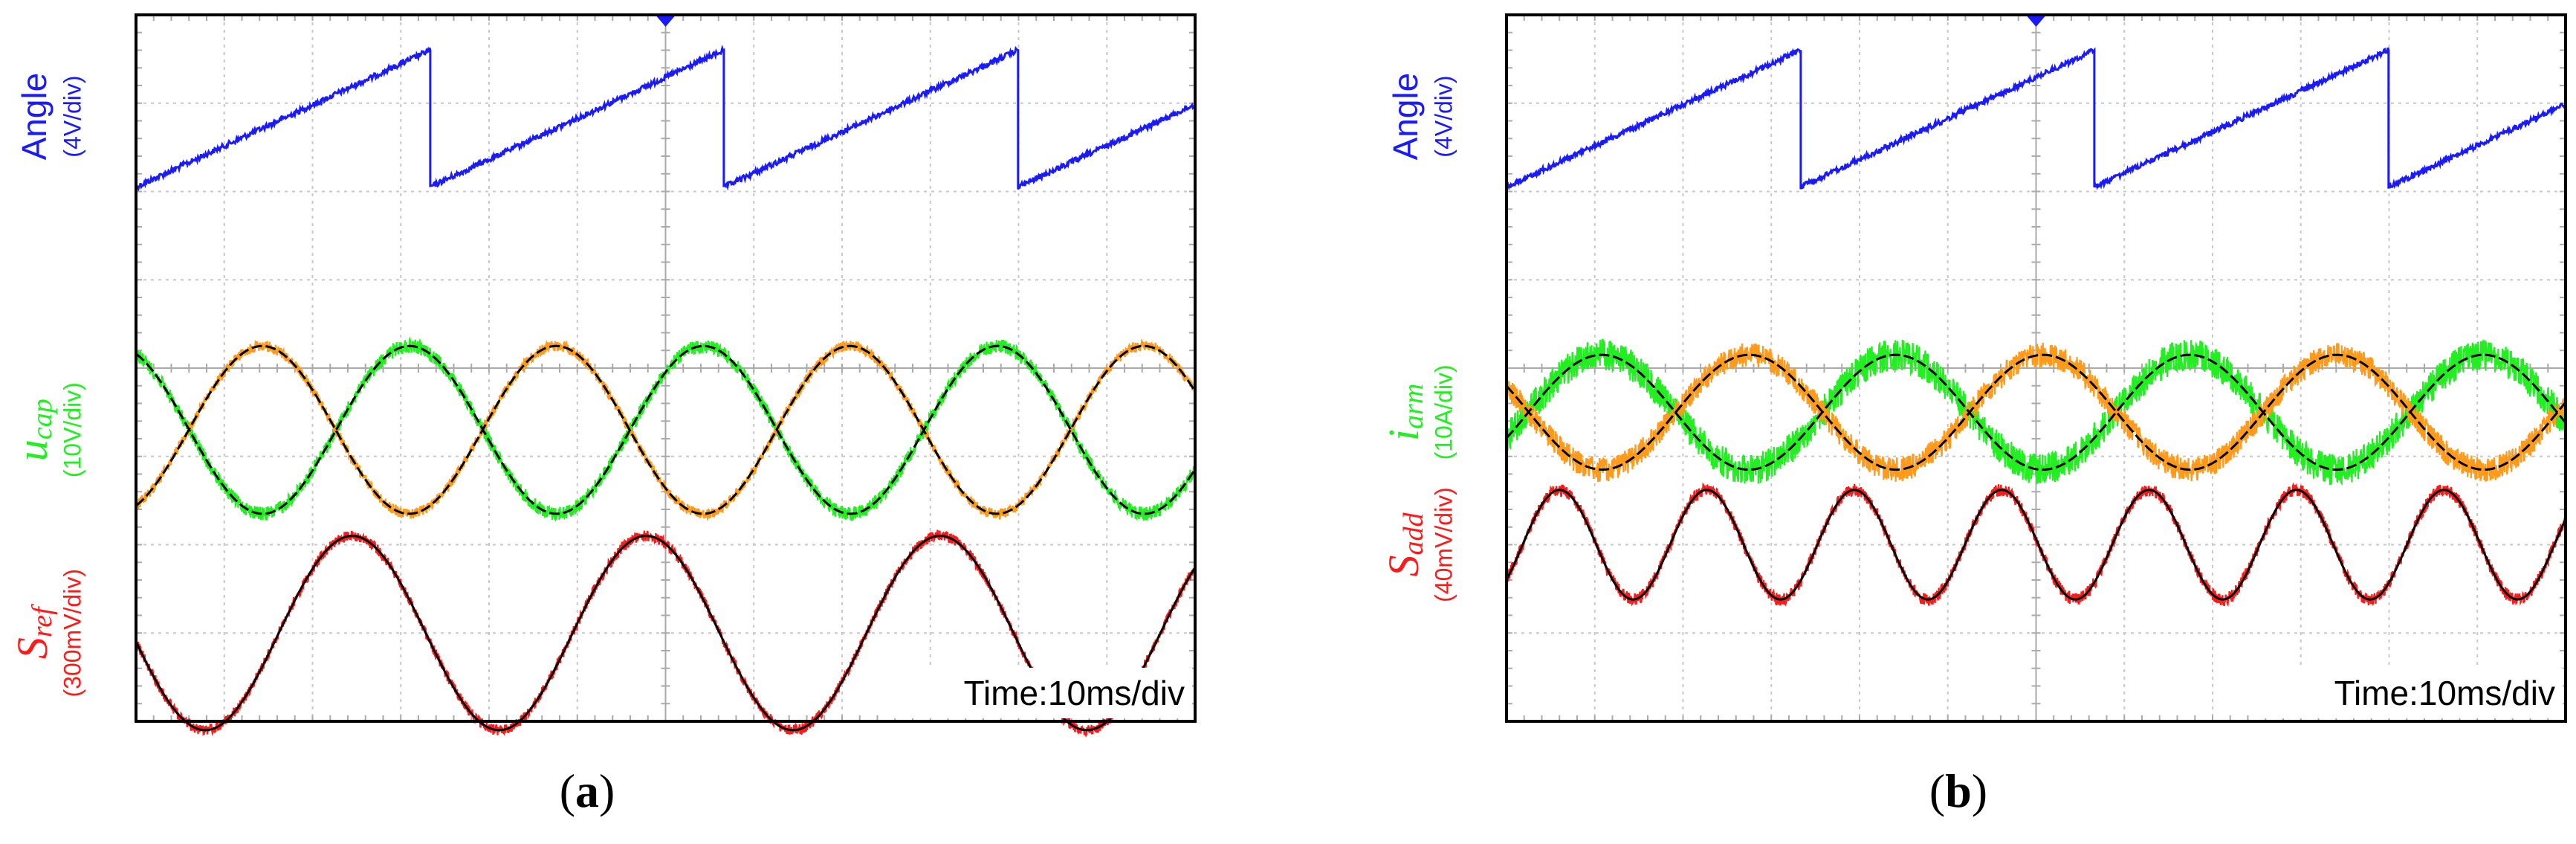 This screenshot has width=2576, height=844. What do you see at coordinates (43, 621) in the screenshot?
I see `channel-label-subscript: ref` at bounding box center [43, 621].